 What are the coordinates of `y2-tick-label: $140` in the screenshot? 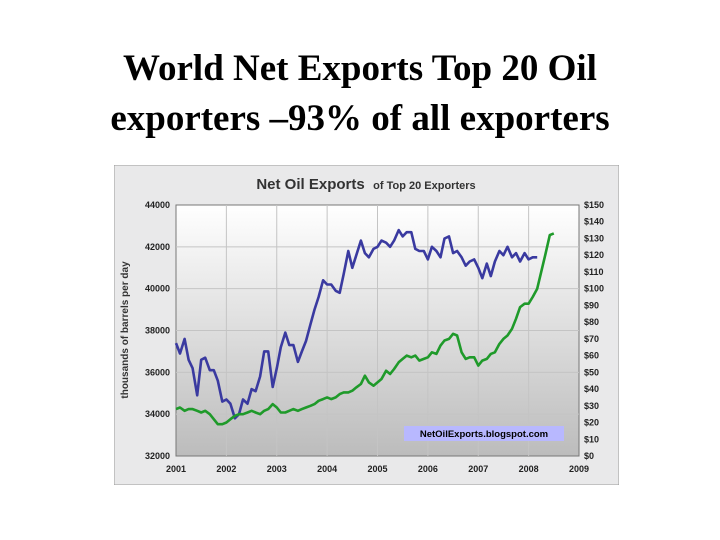 It's located at (594, 222).